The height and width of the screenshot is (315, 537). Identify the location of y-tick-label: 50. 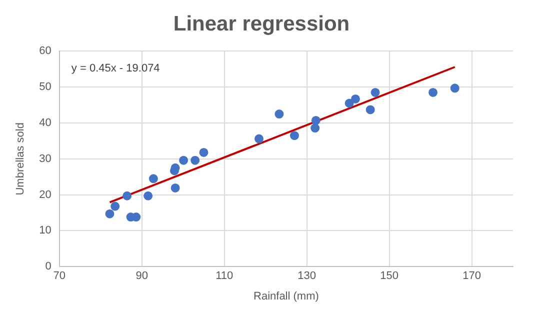
(45, 87).